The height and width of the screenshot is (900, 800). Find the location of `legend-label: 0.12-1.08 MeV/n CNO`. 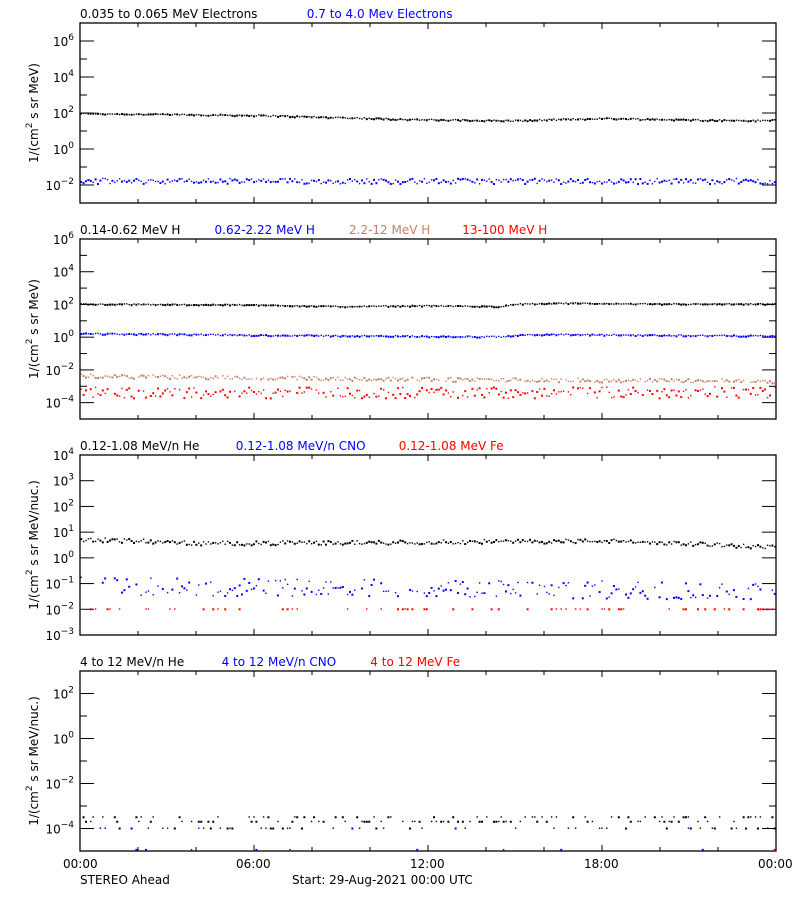

legend-label: 0.12-1.08 MeV/n CNO is located at coordinates (301, 446).